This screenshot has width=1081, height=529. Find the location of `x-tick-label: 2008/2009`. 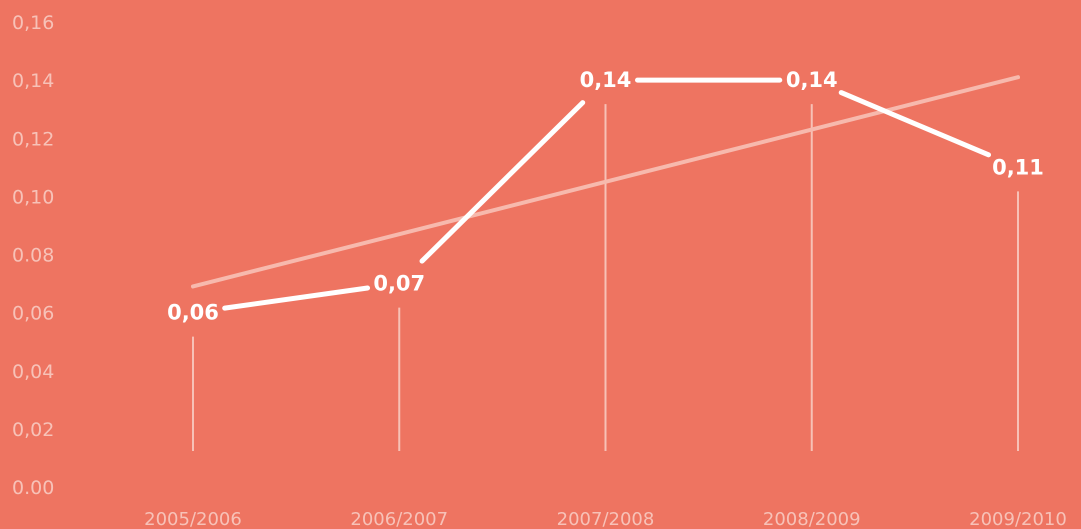

x-tick-label: 2008/2009 is located at coordinates (812, 519).